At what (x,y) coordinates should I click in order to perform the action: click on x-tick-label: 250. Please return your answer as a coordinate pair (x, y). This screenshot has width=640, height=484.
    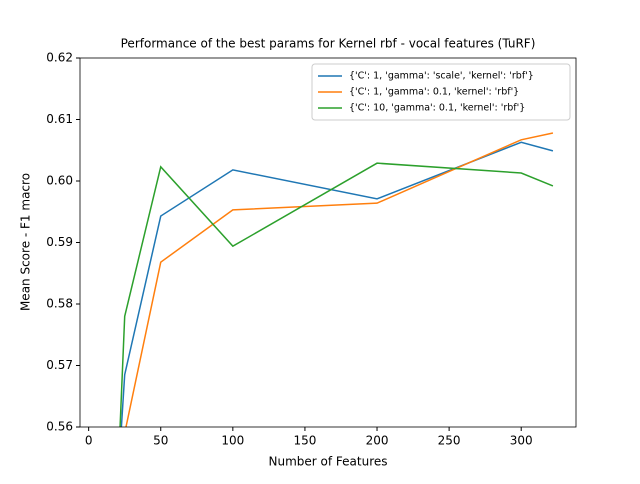
    Looking at the image, I should click on (449, 441).